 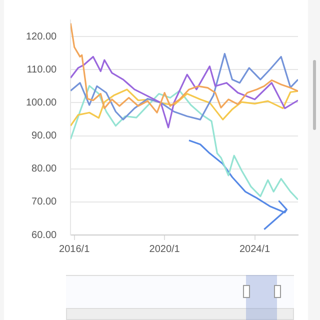 I want to click on x-tick-label: 2024/1, so click(x=254, y=249).